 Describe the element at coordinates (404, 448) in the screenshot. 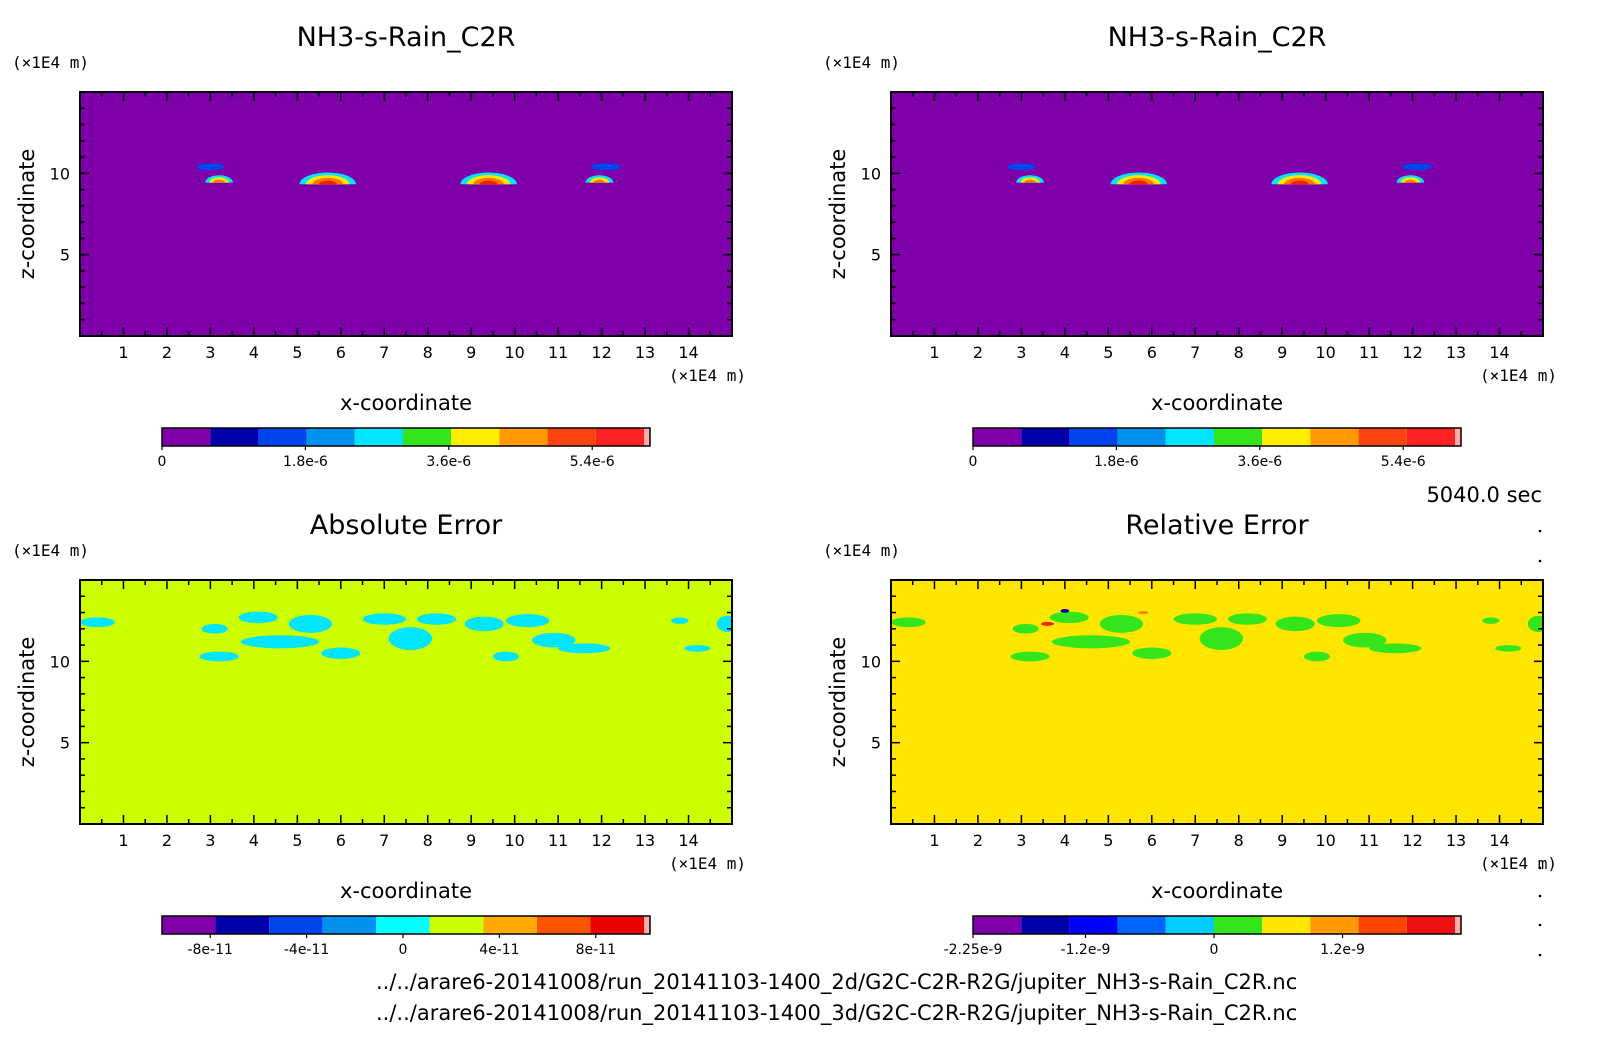

I see `colorbar: 0 1.8e-6 3.6e-6 5.4e-6` at that location.